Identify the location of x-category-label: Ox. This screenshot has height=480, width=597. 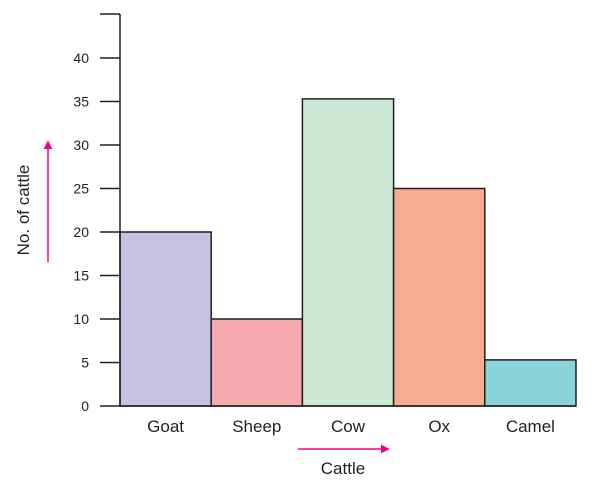
(439, 426).